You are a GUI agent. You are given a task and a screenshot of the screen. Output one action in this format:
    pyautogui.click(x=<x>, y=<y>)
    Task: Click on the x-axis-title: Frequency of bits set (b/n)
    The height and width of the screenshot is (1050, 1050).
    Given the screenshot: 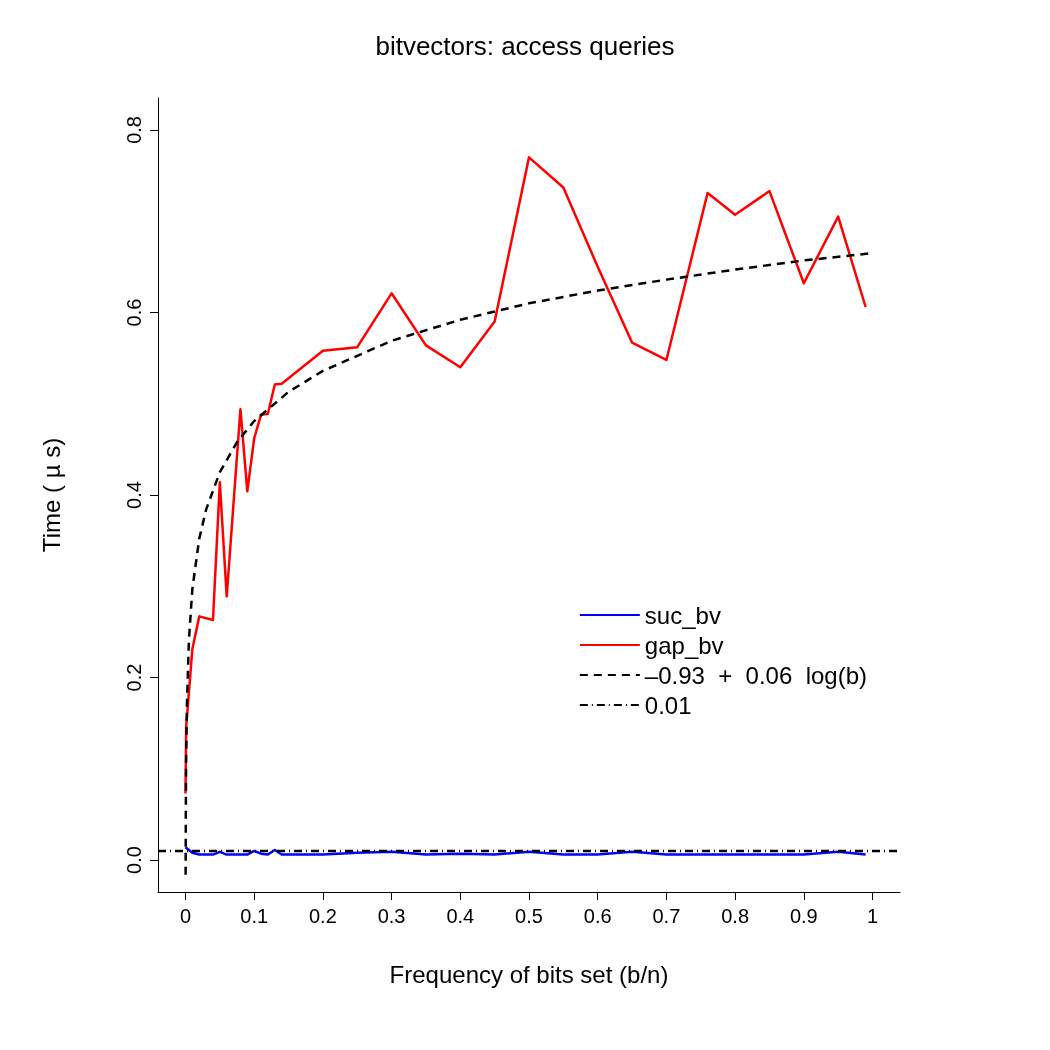 What is the action you would take?
    pyautogui.click(x=529, y=974)
    